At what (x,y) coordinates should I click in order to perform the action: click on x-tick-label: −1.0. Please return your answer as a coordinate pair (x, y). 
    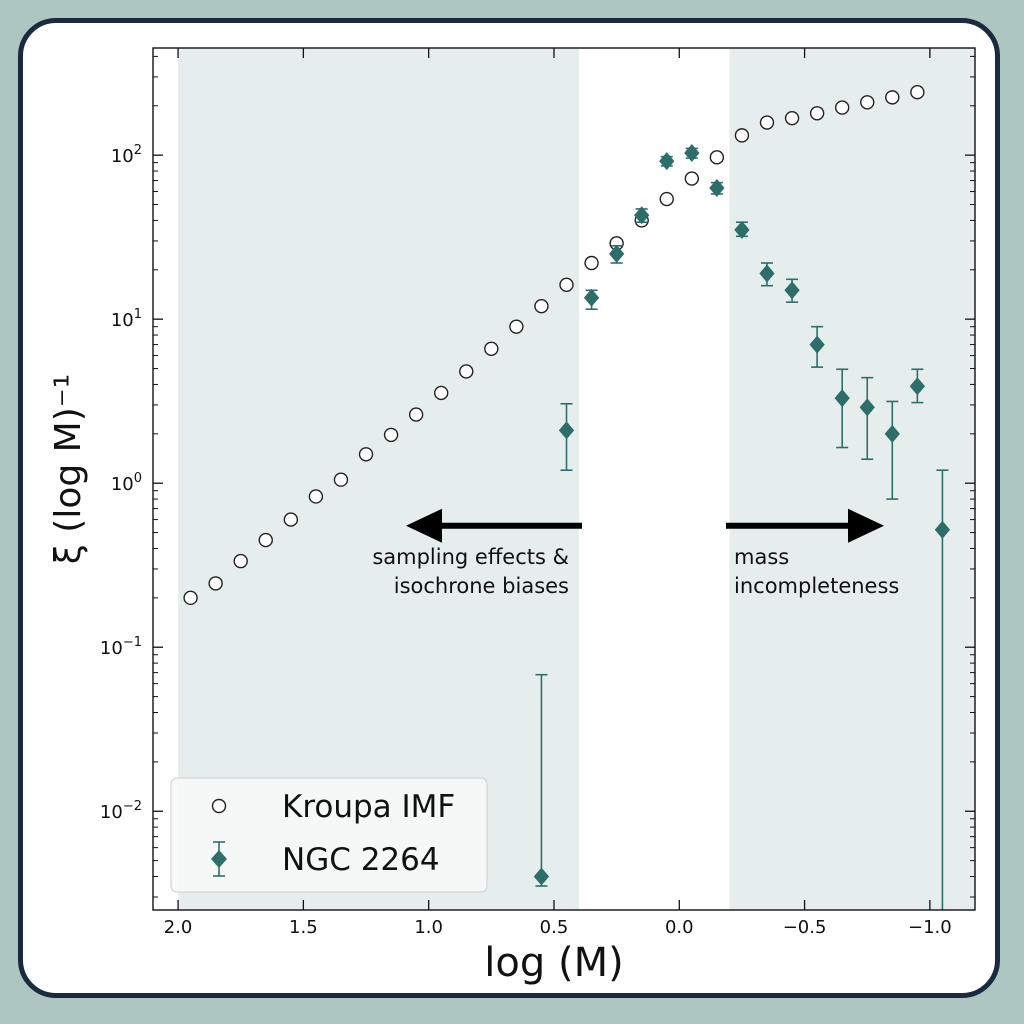
    Looking at the image, I should click on (930, 927).